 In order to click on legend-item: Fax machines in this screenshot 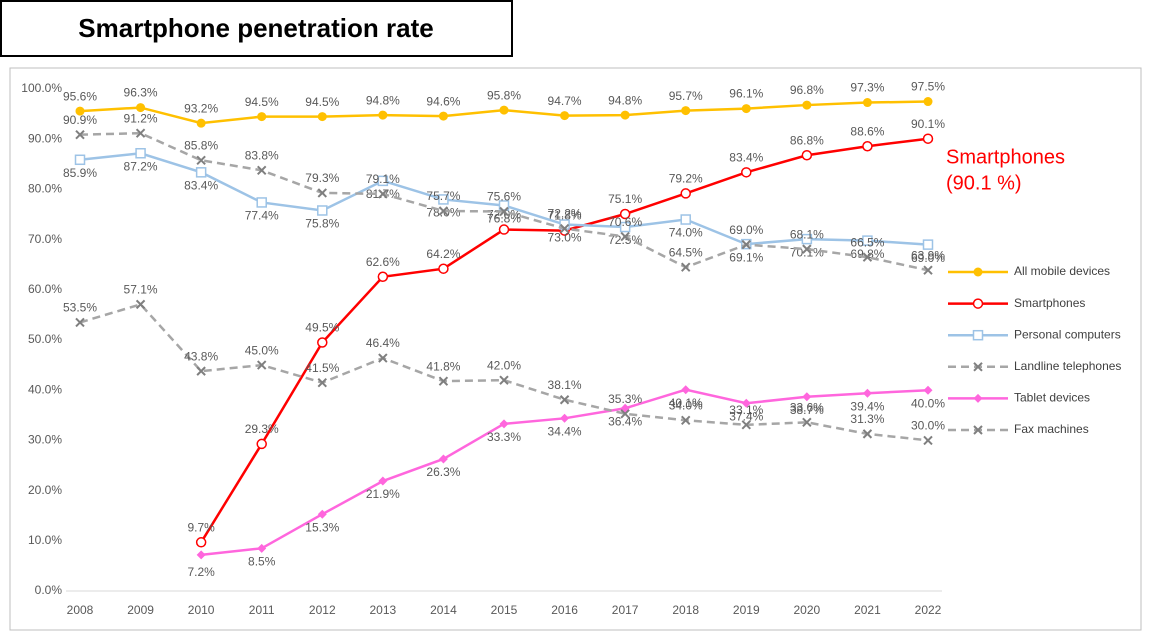, I will do `click(1018, 429)`.